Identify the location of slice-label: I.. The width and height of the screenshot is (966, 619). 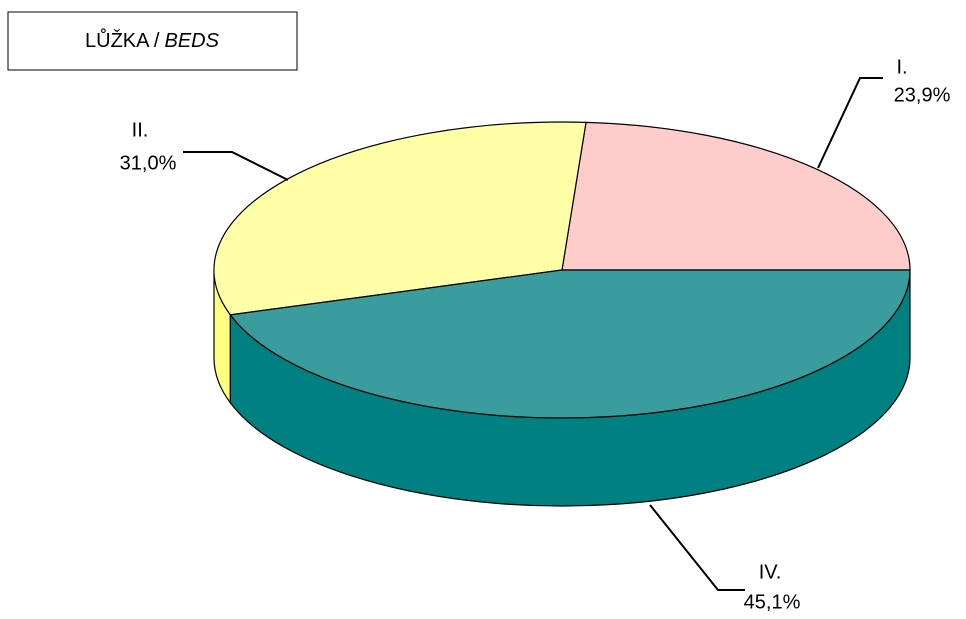
(901, 67).